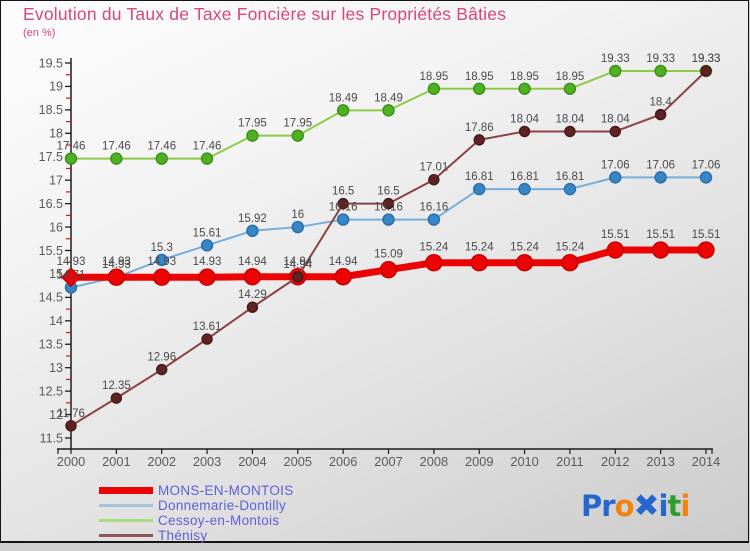 The width and height of the screenshot is (750, 551). Describe the element at coordinates (51, 438) in the screenshot. I see `y-axis-tick-label: 11.5` at that location.